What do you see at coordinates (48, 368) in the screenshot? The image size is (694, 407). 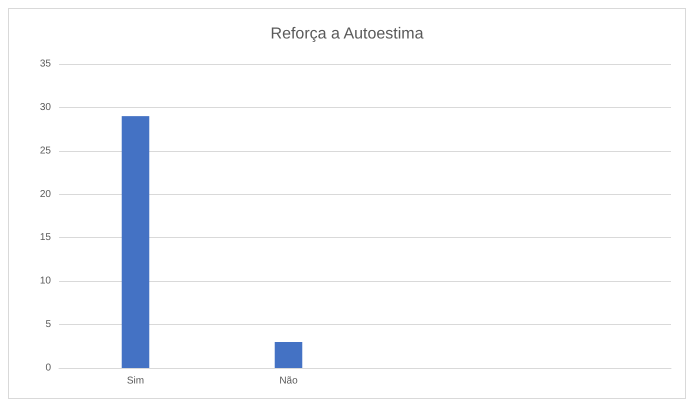 I see `y-tick-label: 0` at bounding box center [48, 368].